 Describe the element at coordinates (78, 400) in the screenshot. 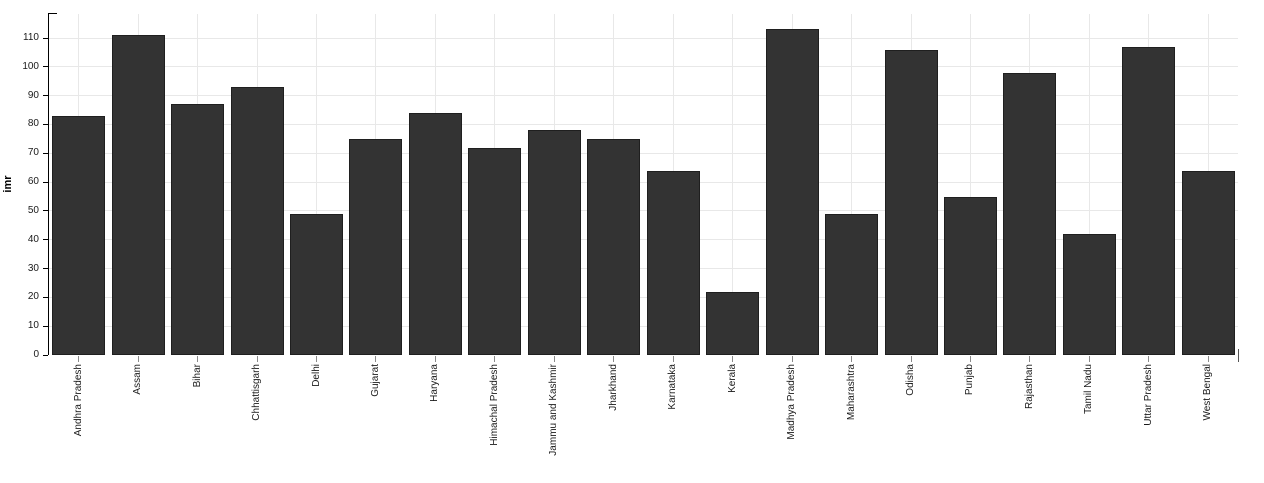

I see `x-tick-label: Andhra Pradesh` at that location.